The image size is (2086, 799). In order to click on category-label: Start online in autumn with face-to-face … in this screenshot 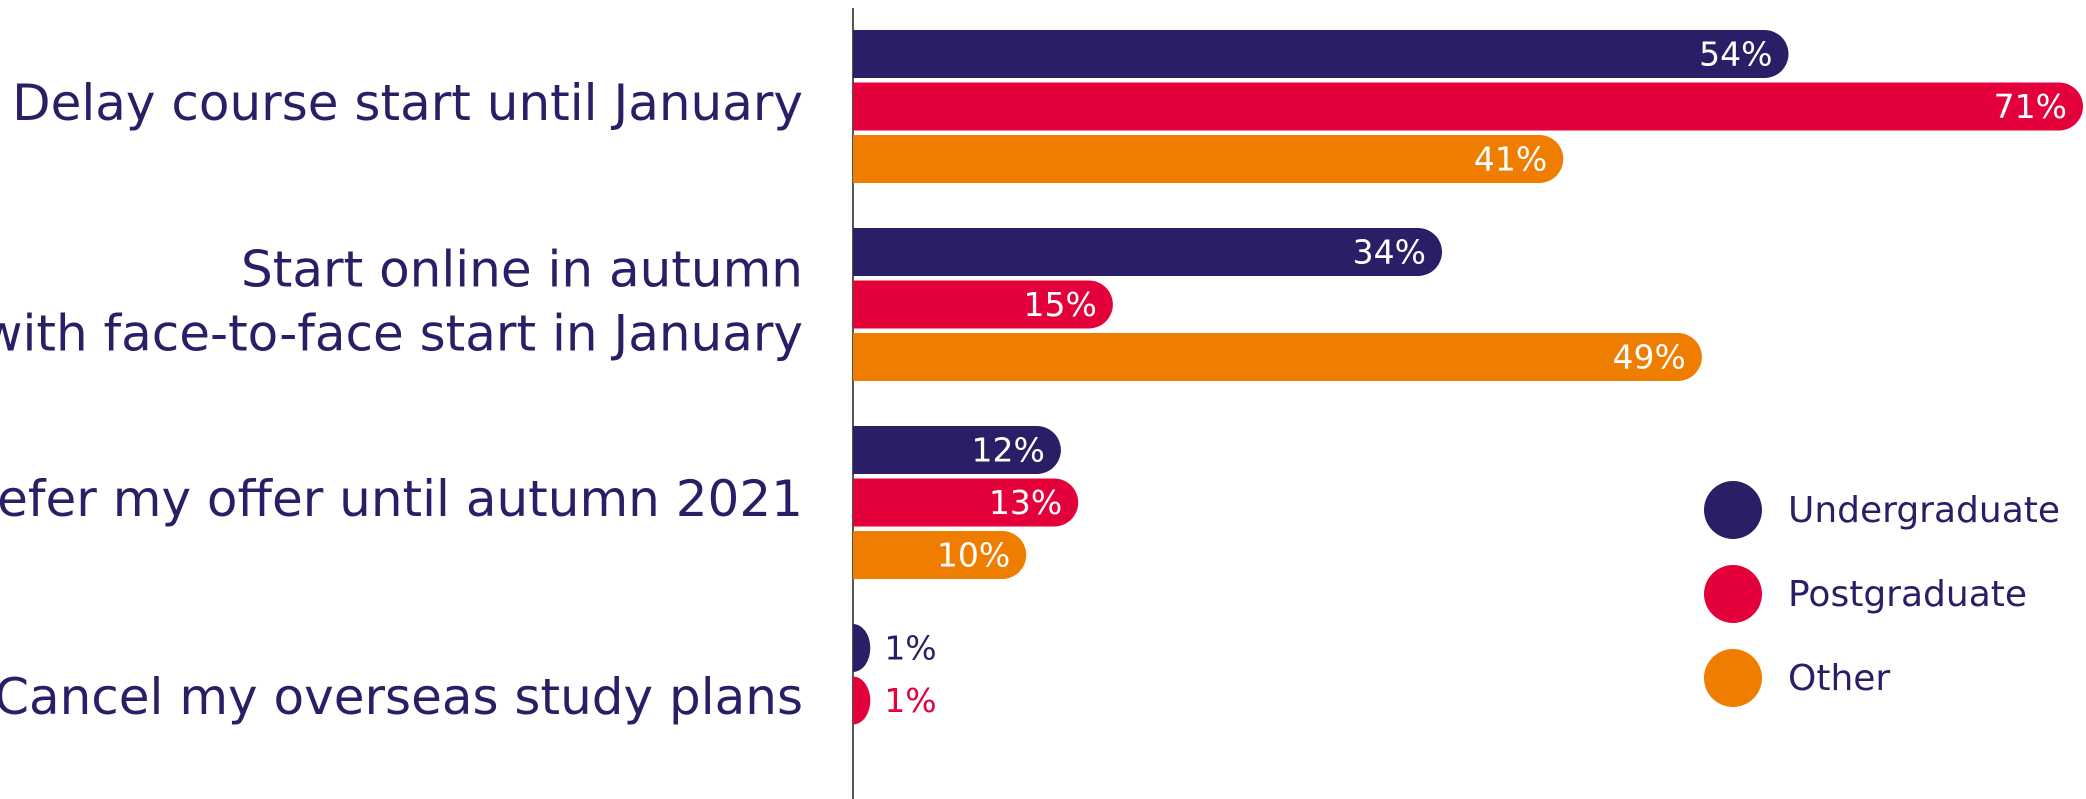, I will do `click(401, 301)`.